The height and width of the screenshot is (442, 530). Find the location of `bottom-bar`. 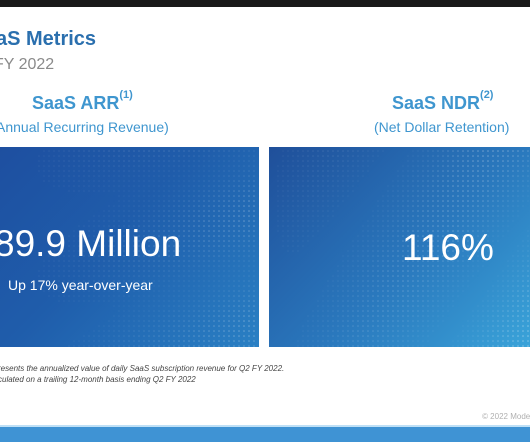

bottom-bar is located at coordinates (265, 434).